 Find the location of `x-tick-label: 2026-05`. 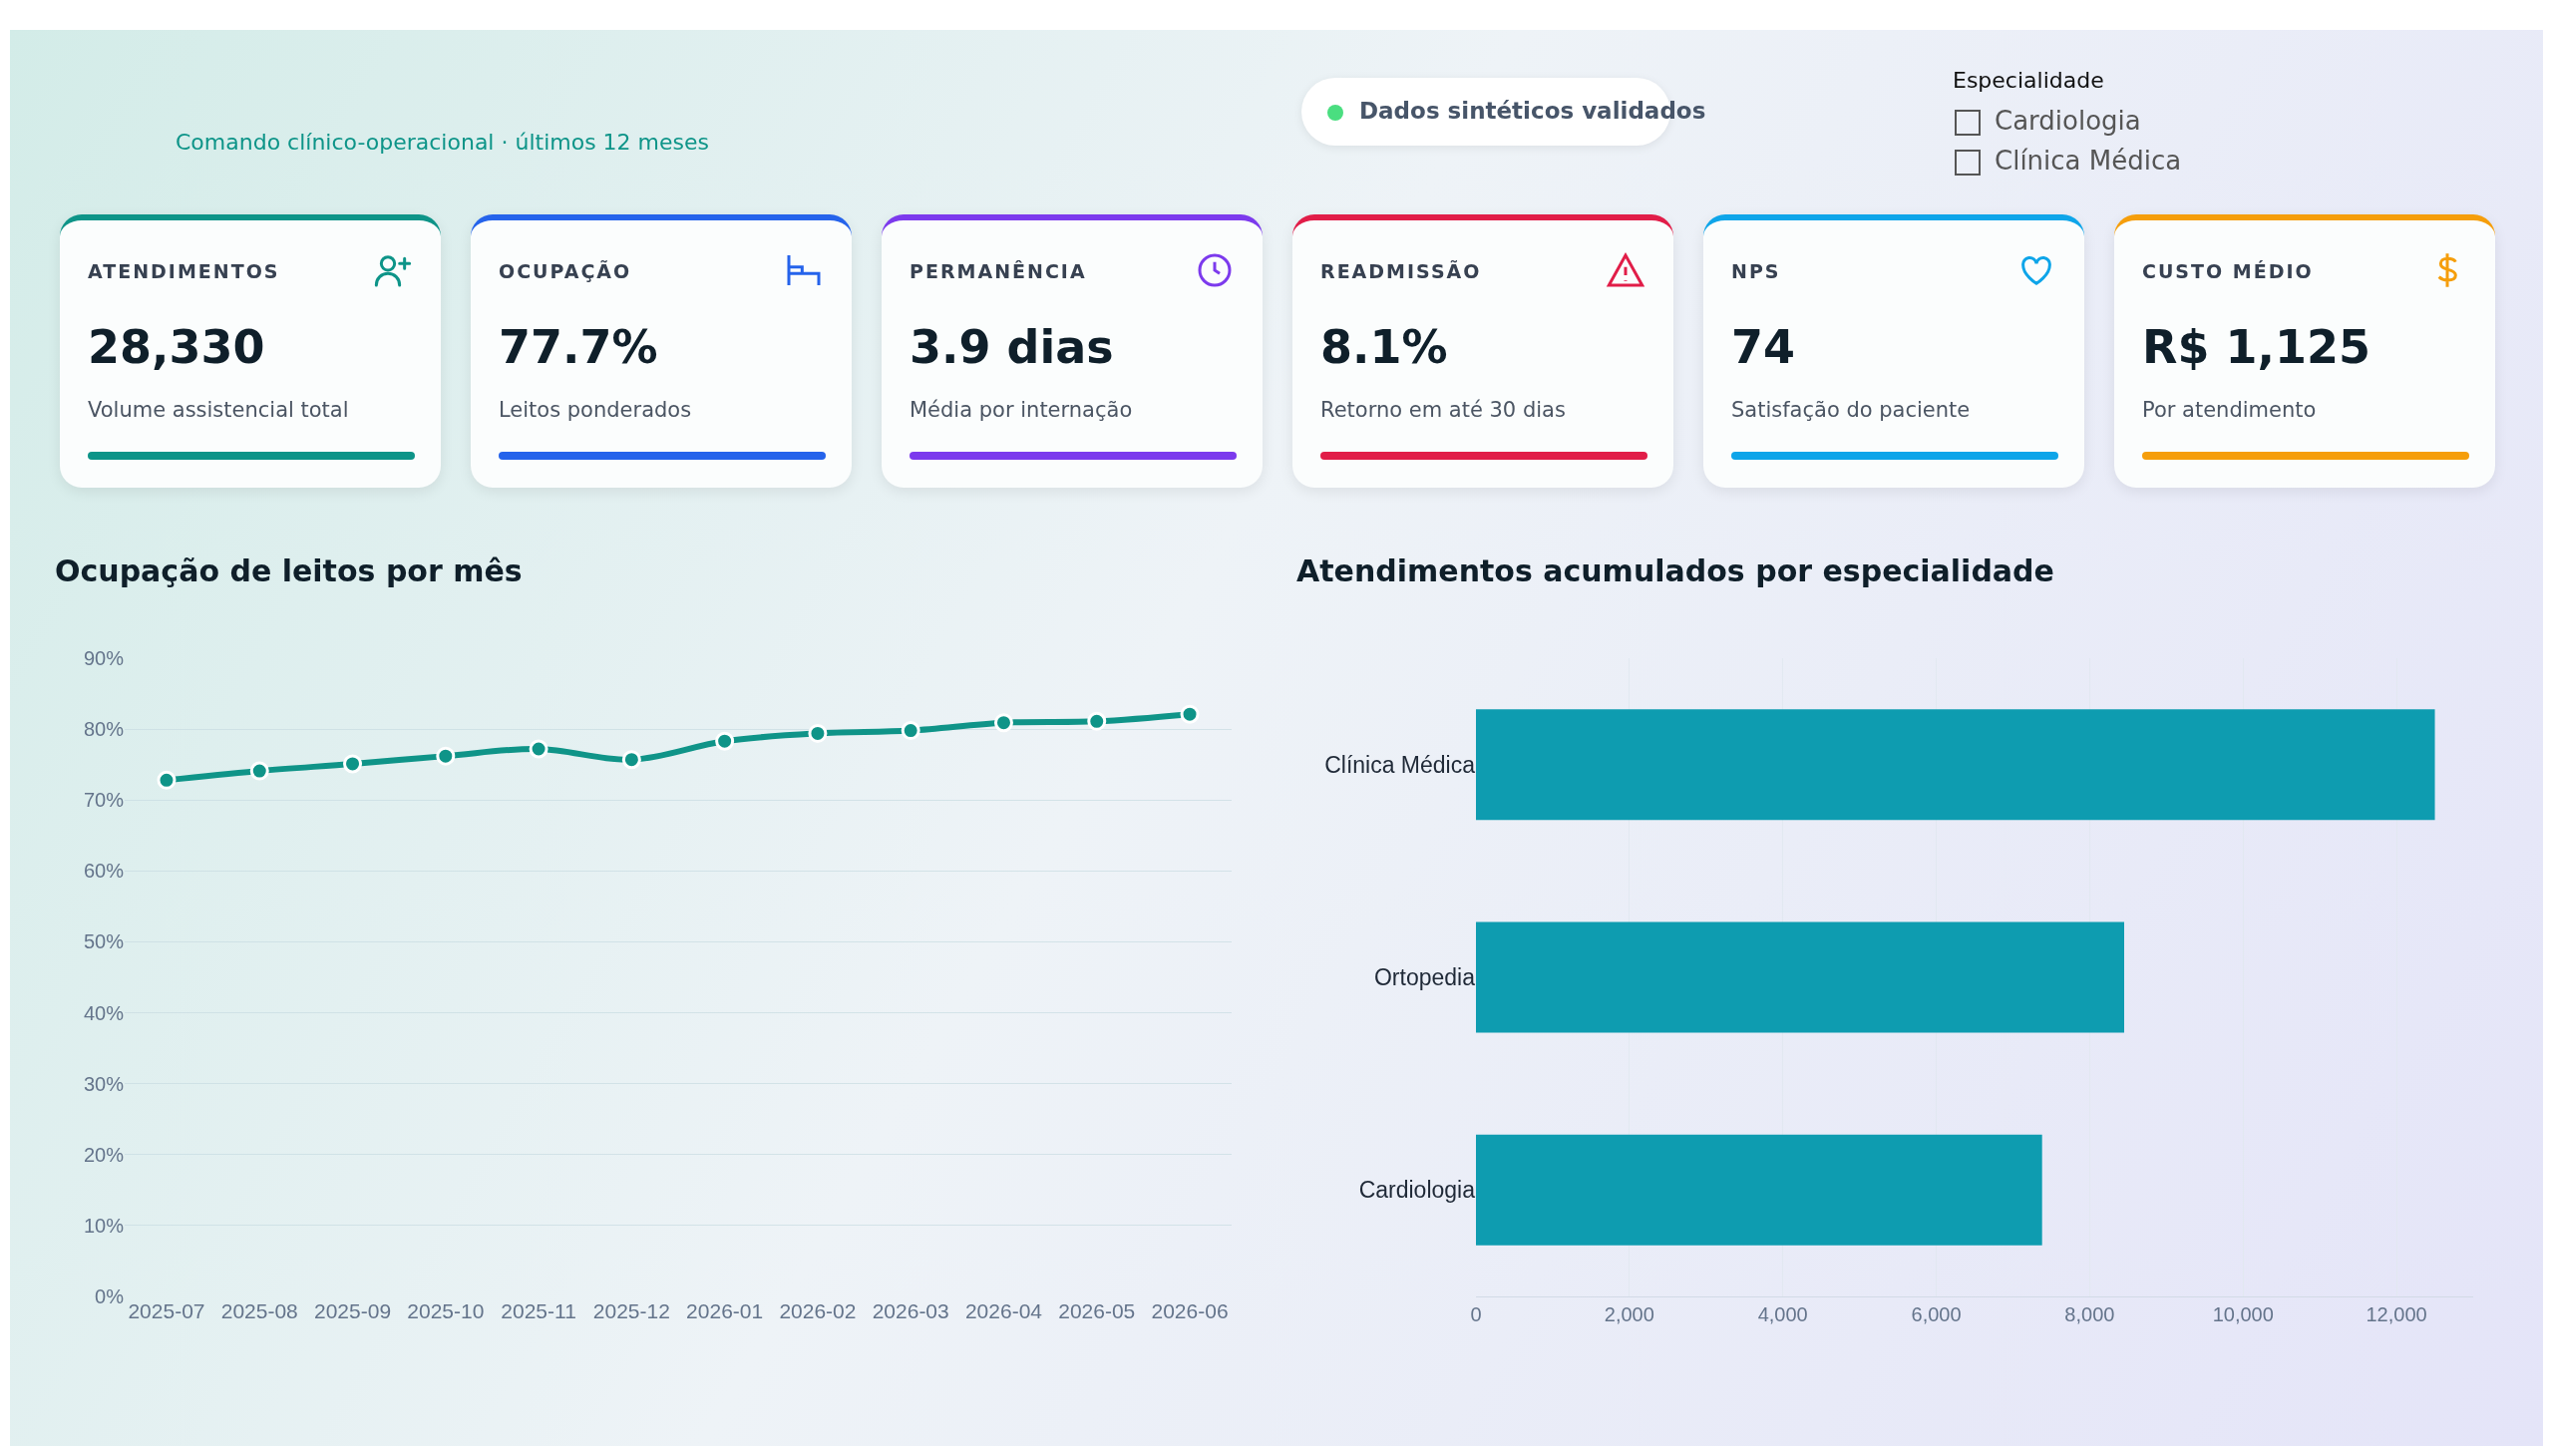

x-tick-label: 2026-05 is located at coordinates (1097, 1310).